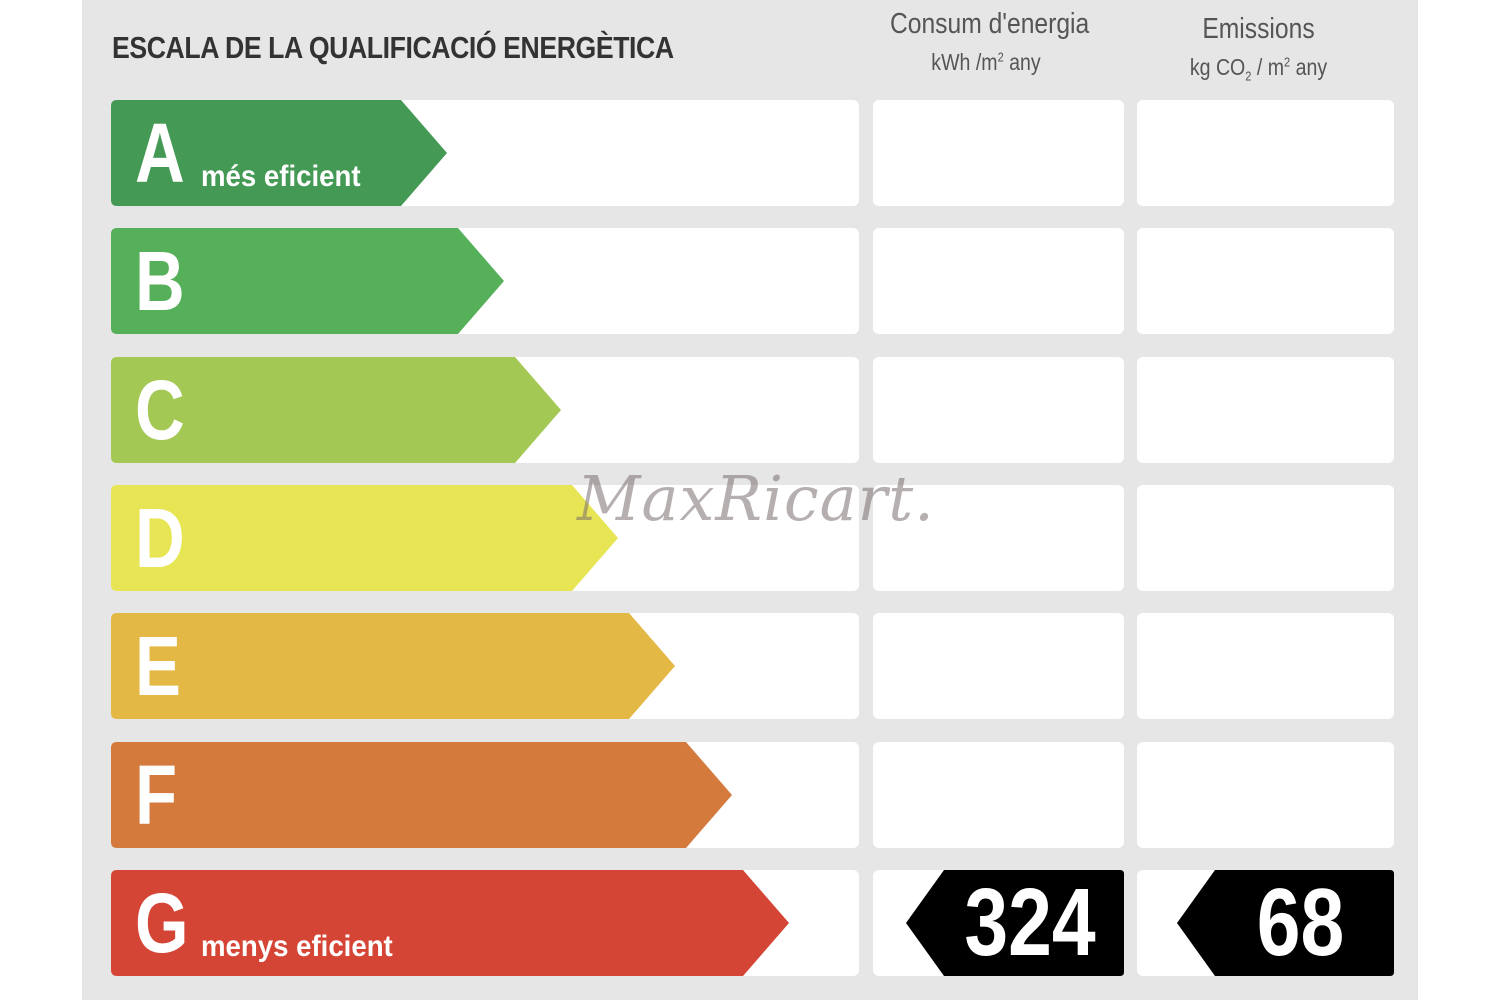  Describe the element at coordinates (1265, 153) in the screenshot. I see `row-cell-emis-a` at that location.